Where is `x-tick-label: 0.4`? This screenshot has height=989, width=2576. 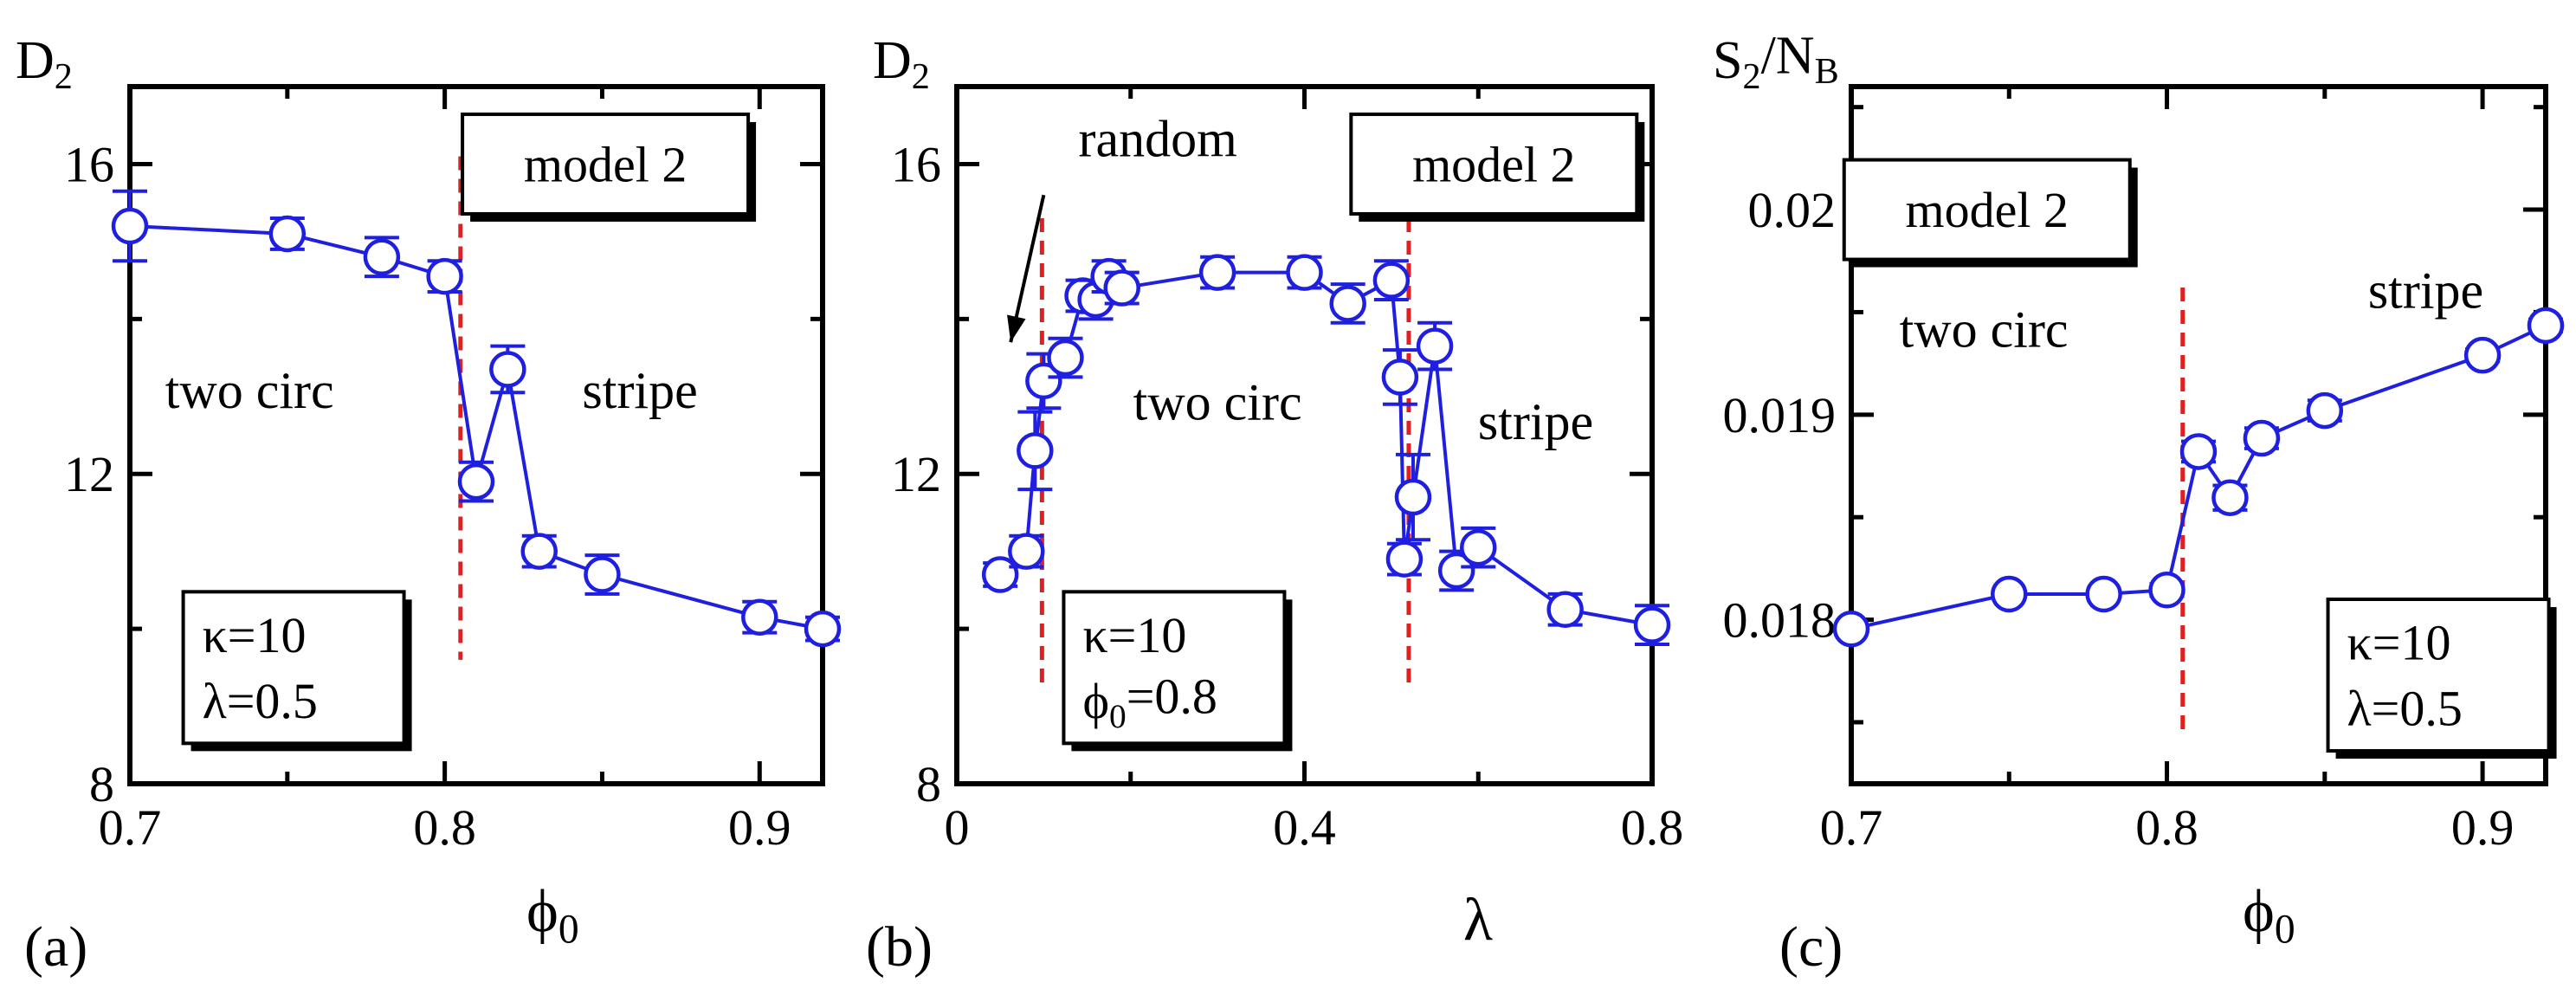 x-tick-label: 0.4 is located at coordinates (1304, 827).